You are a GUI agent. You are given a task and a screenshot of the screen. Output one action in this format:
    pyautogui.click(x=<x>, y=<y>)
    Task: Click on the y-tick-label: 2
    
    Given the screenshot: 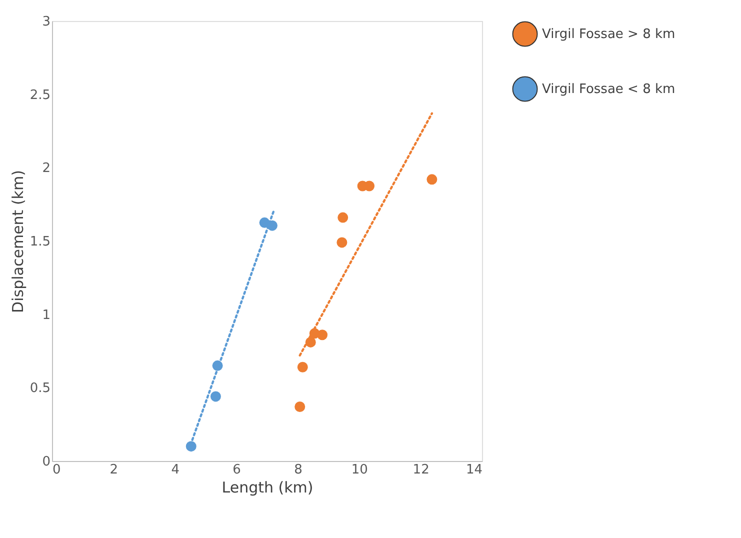 What is the action you would take?
    pyautogui.click(x=46, y=168)
    